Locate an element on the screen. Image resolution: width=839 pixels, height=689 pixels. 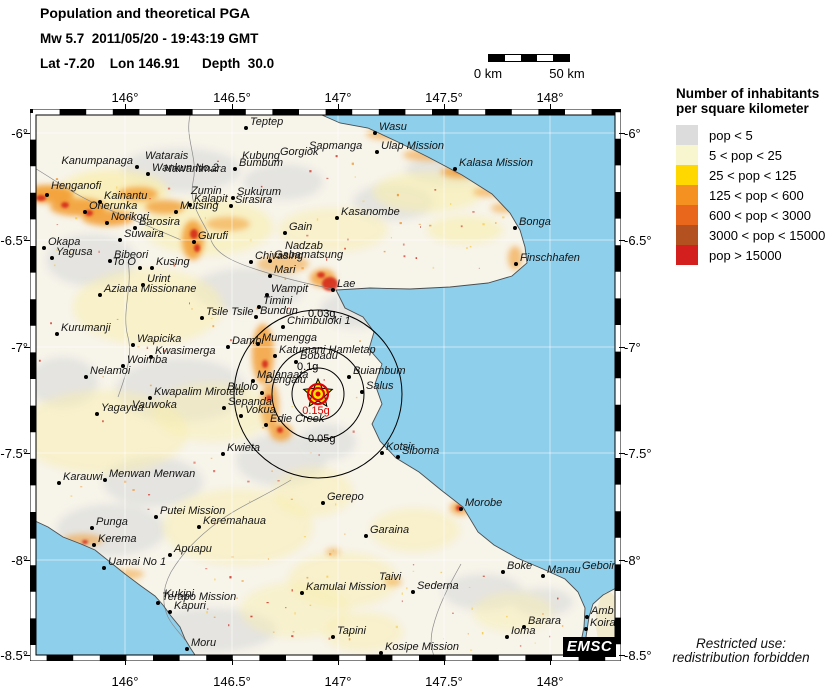
pga-isoline is located at coordinates (318, 394).